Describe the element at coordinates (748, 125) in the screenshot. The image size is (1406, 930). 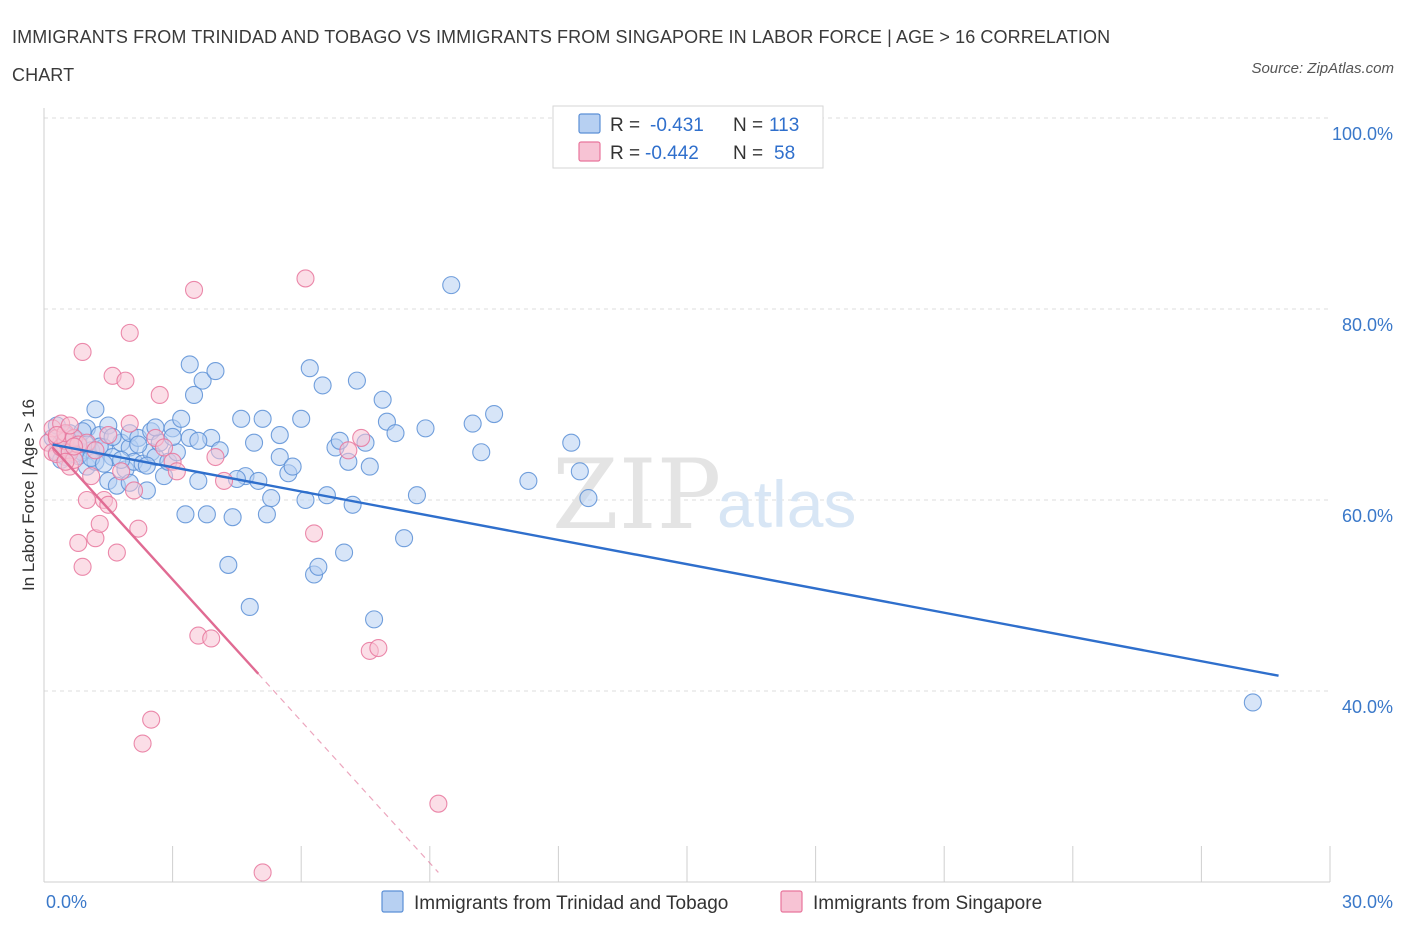
I see `legend-n-label-blue: N =` at that location.